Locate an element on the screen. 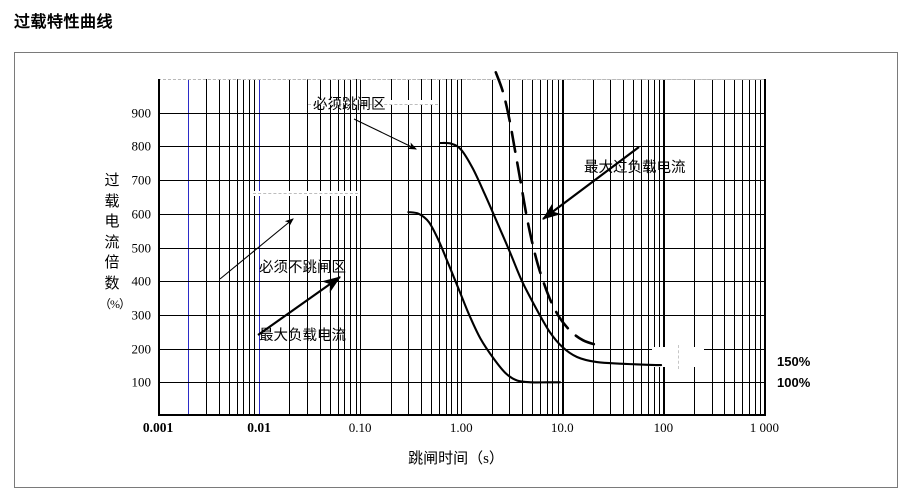 The image size is (913, 503). plot-right-axis is located at coordinates (765, 247).